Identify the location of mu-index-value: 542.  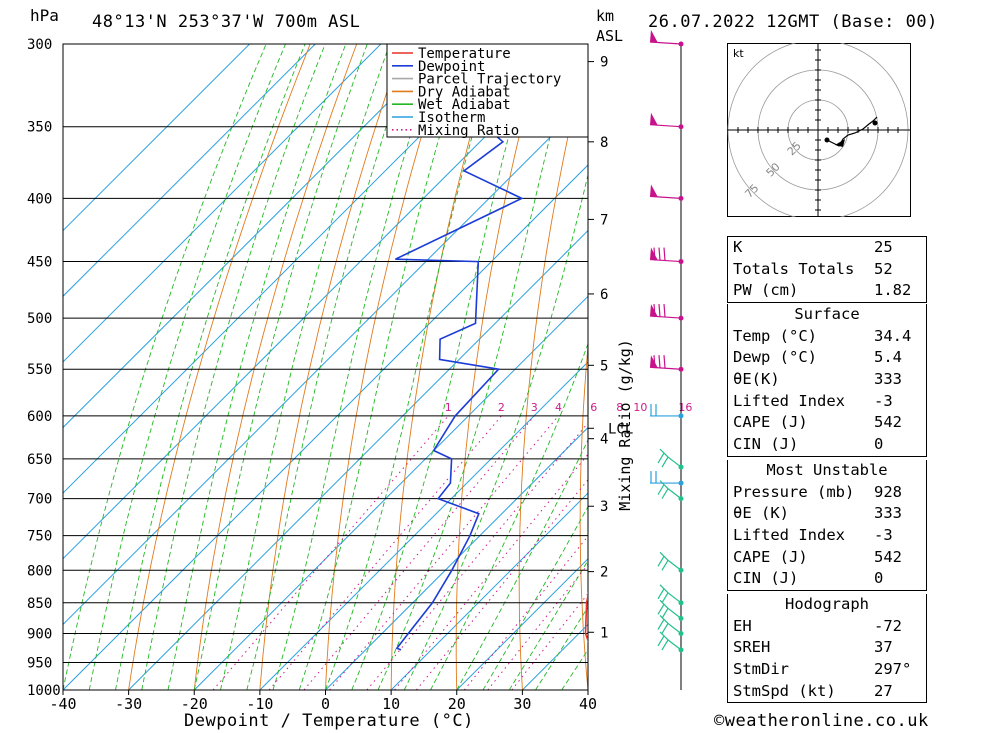
(888, 556).